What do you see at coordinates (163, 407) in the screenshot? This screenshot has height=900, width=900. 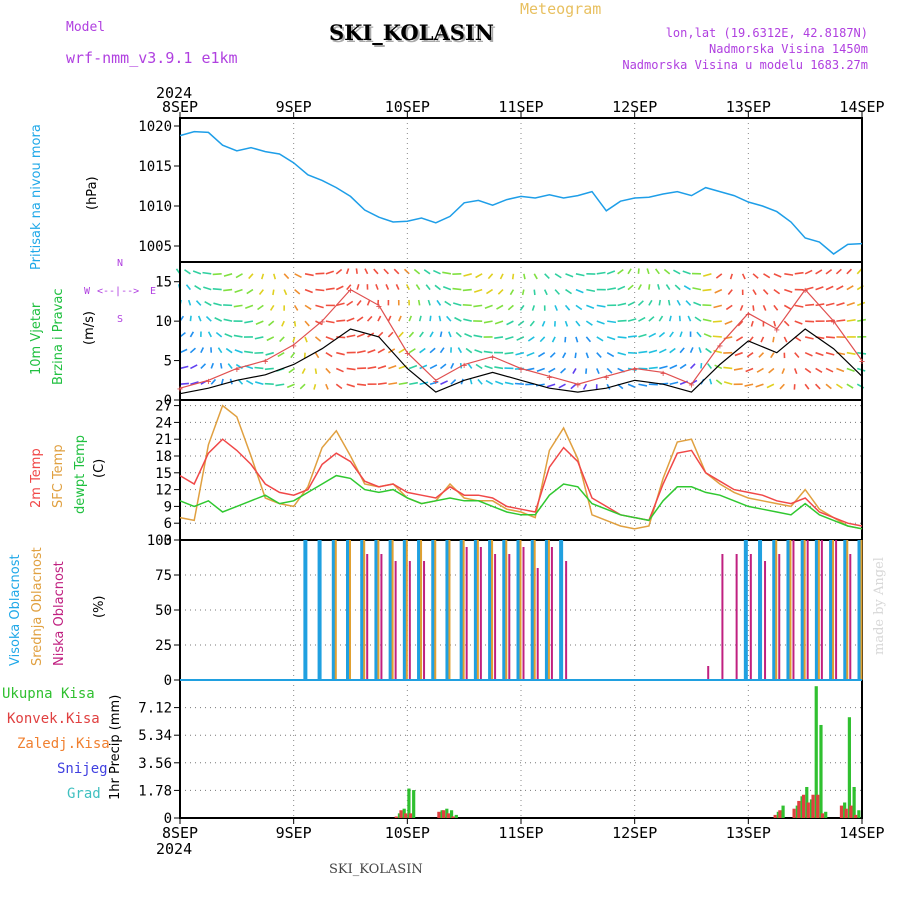 I see `temp-ytick-label: 27` at bounding box center [163, 407].